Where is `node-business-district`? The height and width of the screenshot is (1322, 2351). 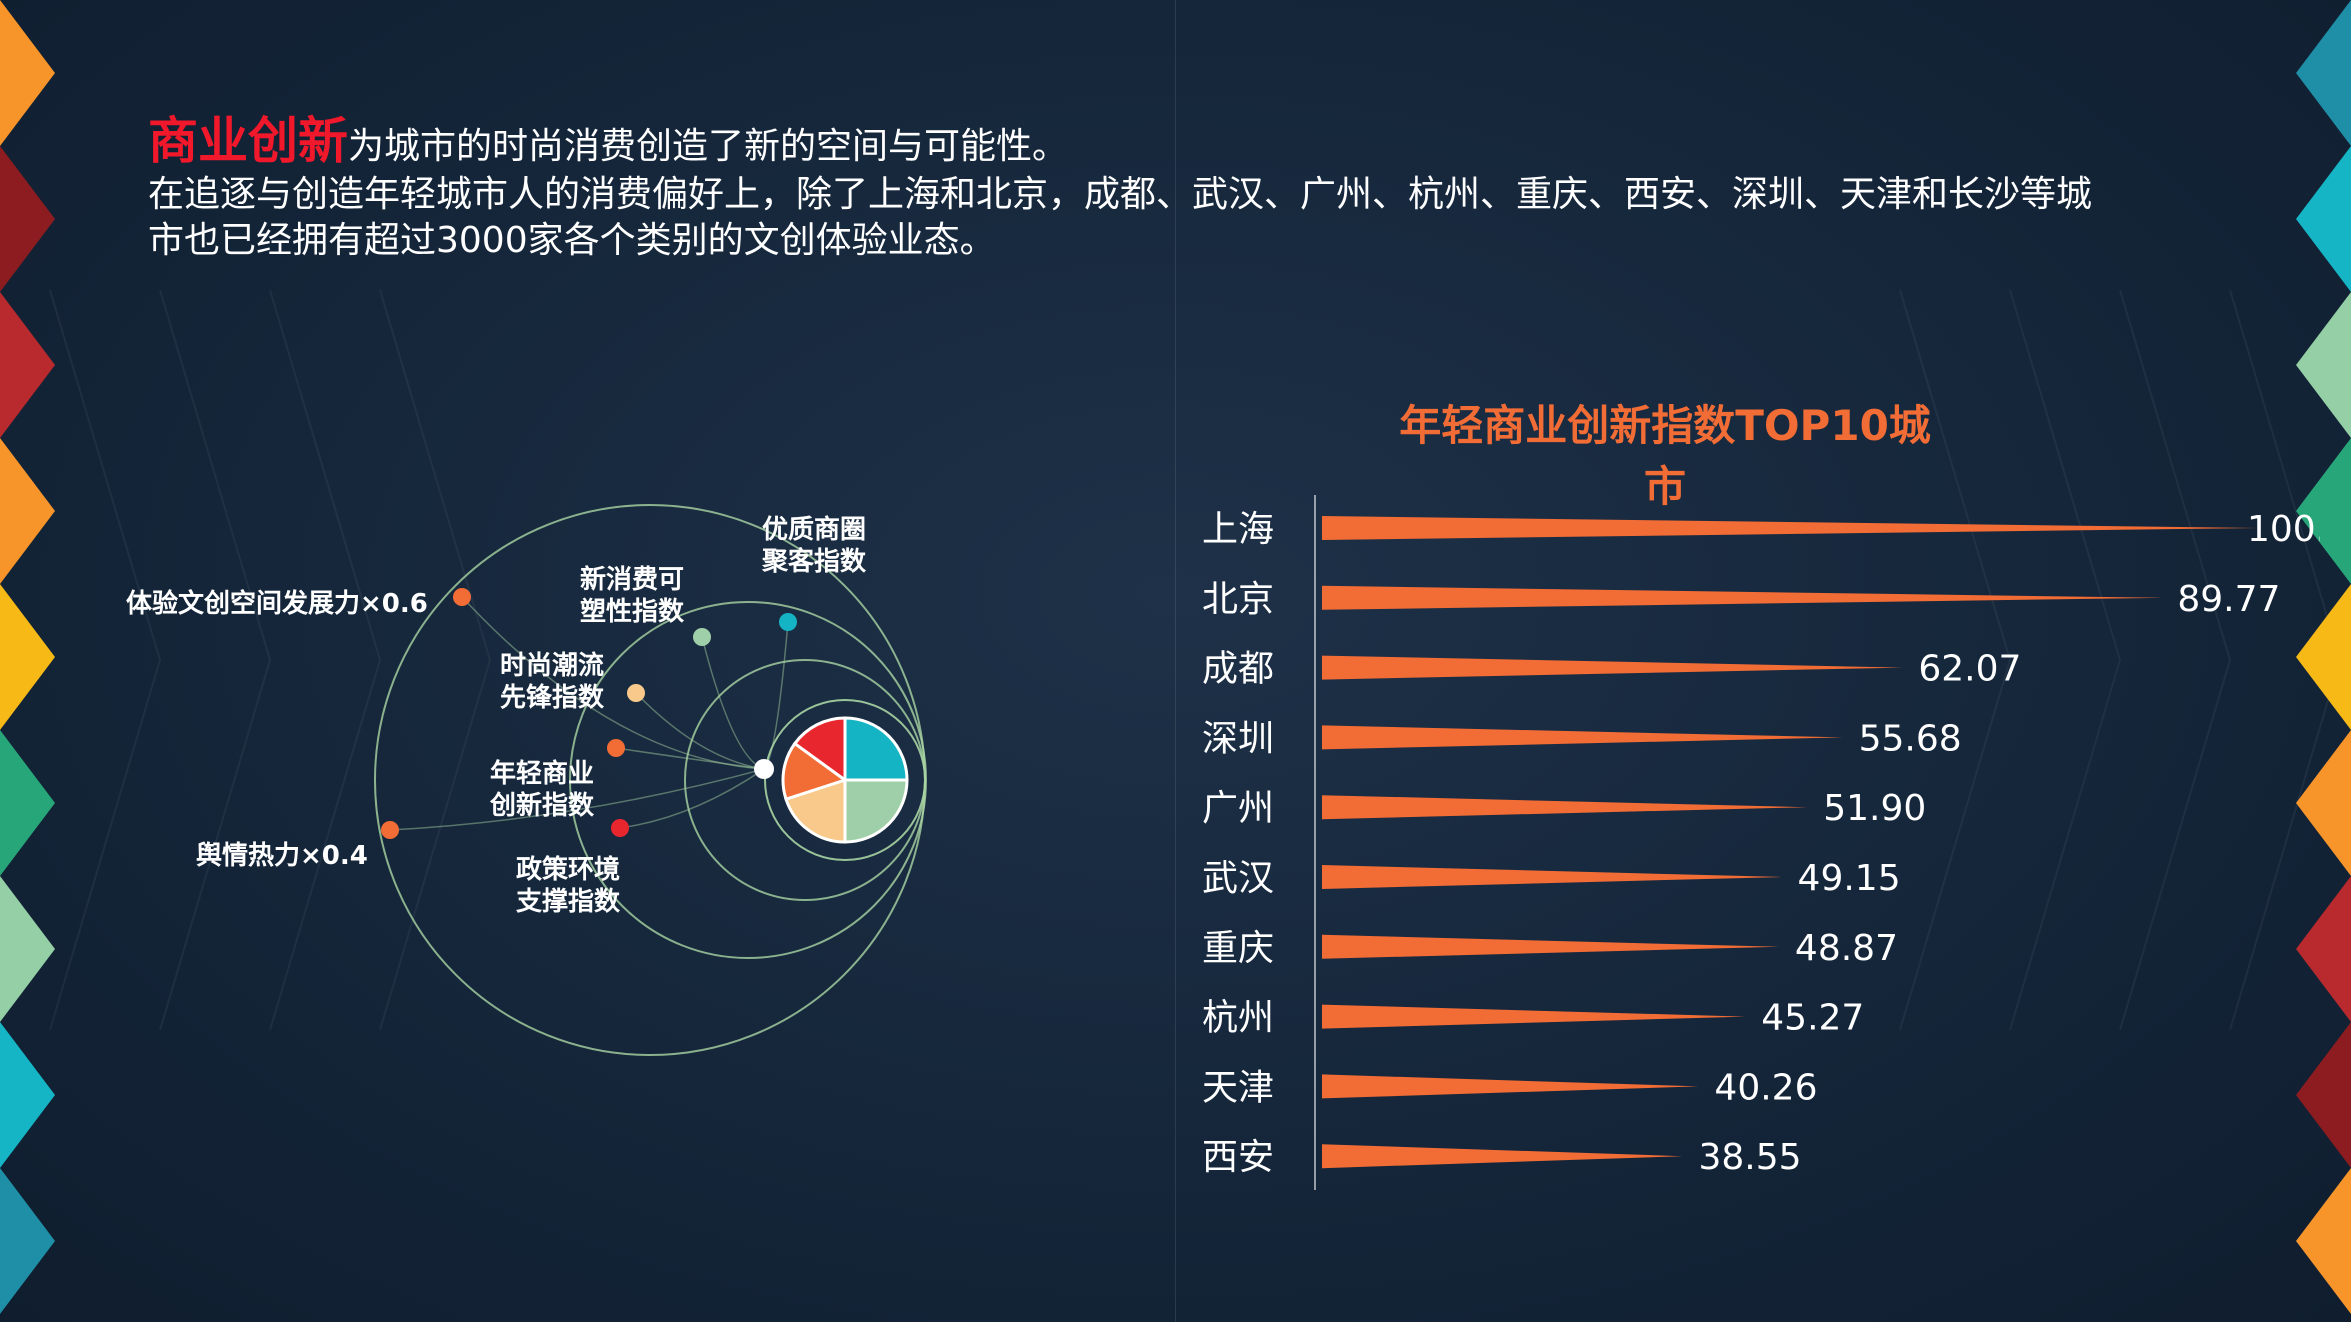 node-business-district is located at coordinates (788, 622).